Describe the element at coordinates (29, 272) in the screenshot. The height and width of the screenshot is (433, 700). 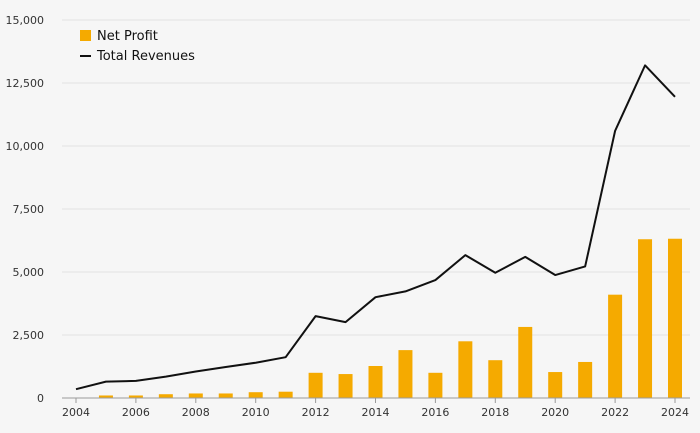
I see `y-tick-label: 5,000` at that location.